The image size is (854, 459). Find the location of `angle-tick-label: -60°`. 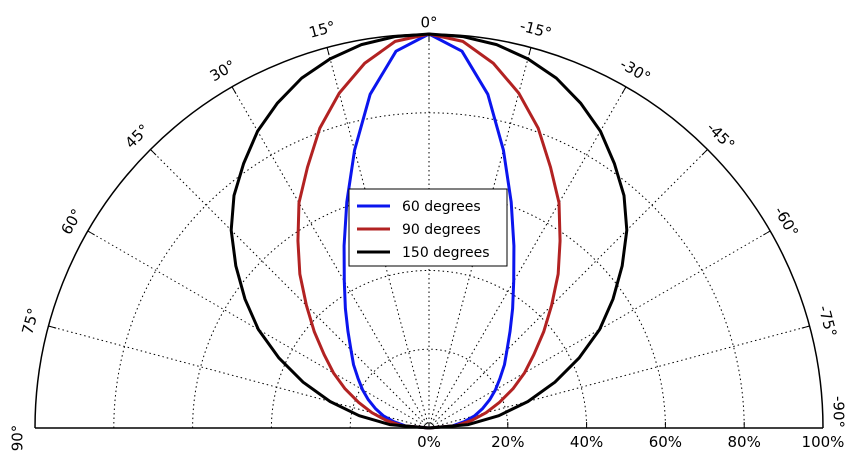

angle-tick-label: -60° is located at coordinates (786, 221).